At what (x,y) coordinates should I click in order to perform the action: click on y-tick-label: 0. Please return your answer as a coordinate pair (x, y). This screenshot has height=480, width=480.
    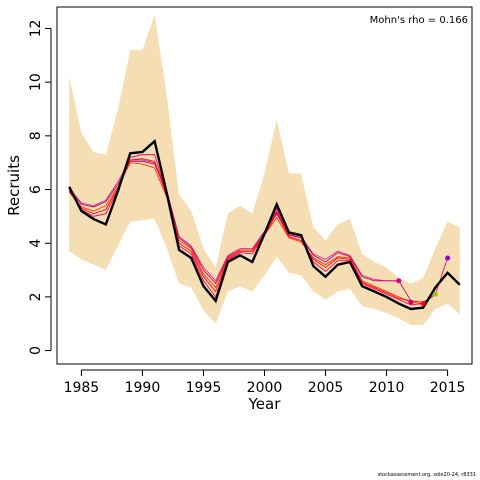
    Looking at the image, I should click on (36, 350).